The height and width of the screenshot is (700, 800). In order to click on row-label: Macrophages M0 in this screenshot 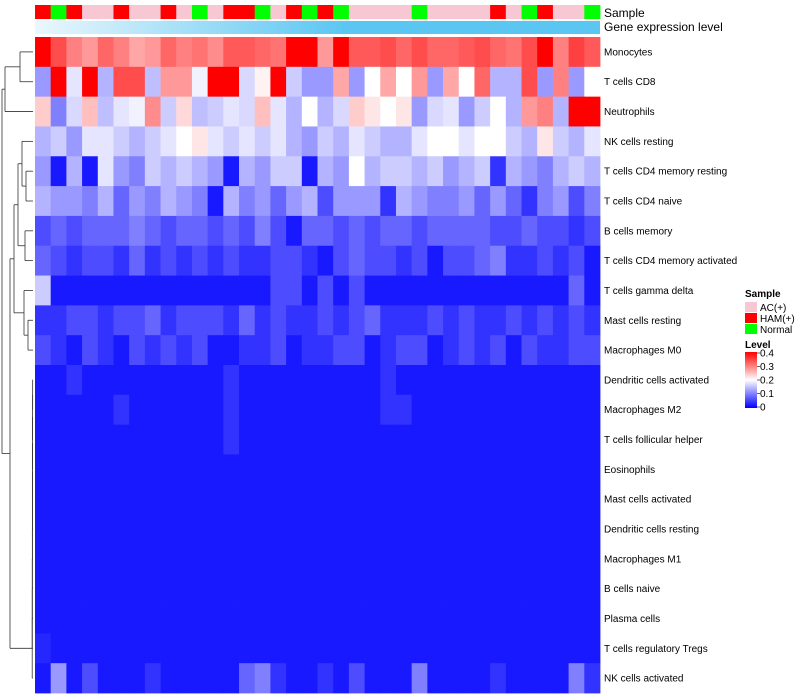, I will do `click(643, 351)`.